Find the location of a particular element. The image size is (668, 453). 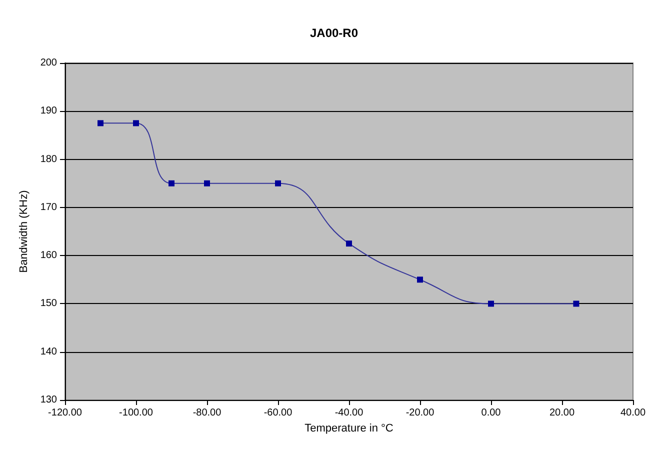

x-tick-label: -120.00 is located at coordinates (65, 413).